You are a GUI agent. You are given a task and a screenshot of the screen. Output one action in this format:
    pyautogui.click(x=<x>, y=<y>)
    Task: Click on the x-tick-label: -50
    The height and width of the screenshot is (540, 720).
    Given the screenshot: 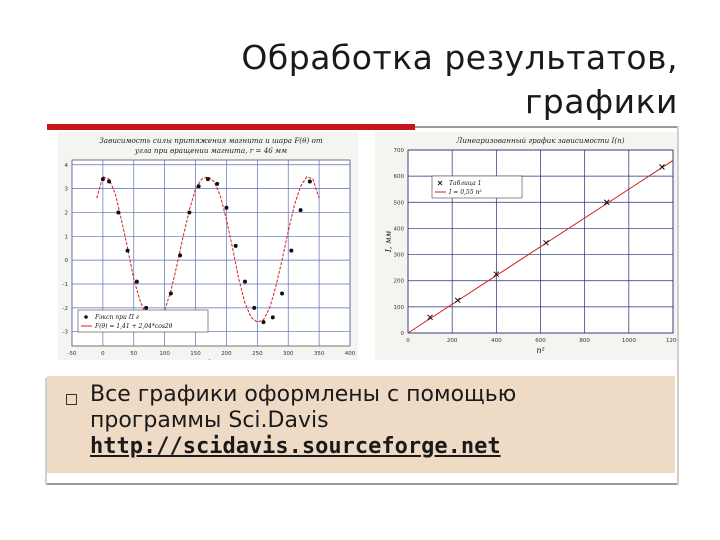 What is the action you would take?
    pyautogui.click(x=72, y=354)
    